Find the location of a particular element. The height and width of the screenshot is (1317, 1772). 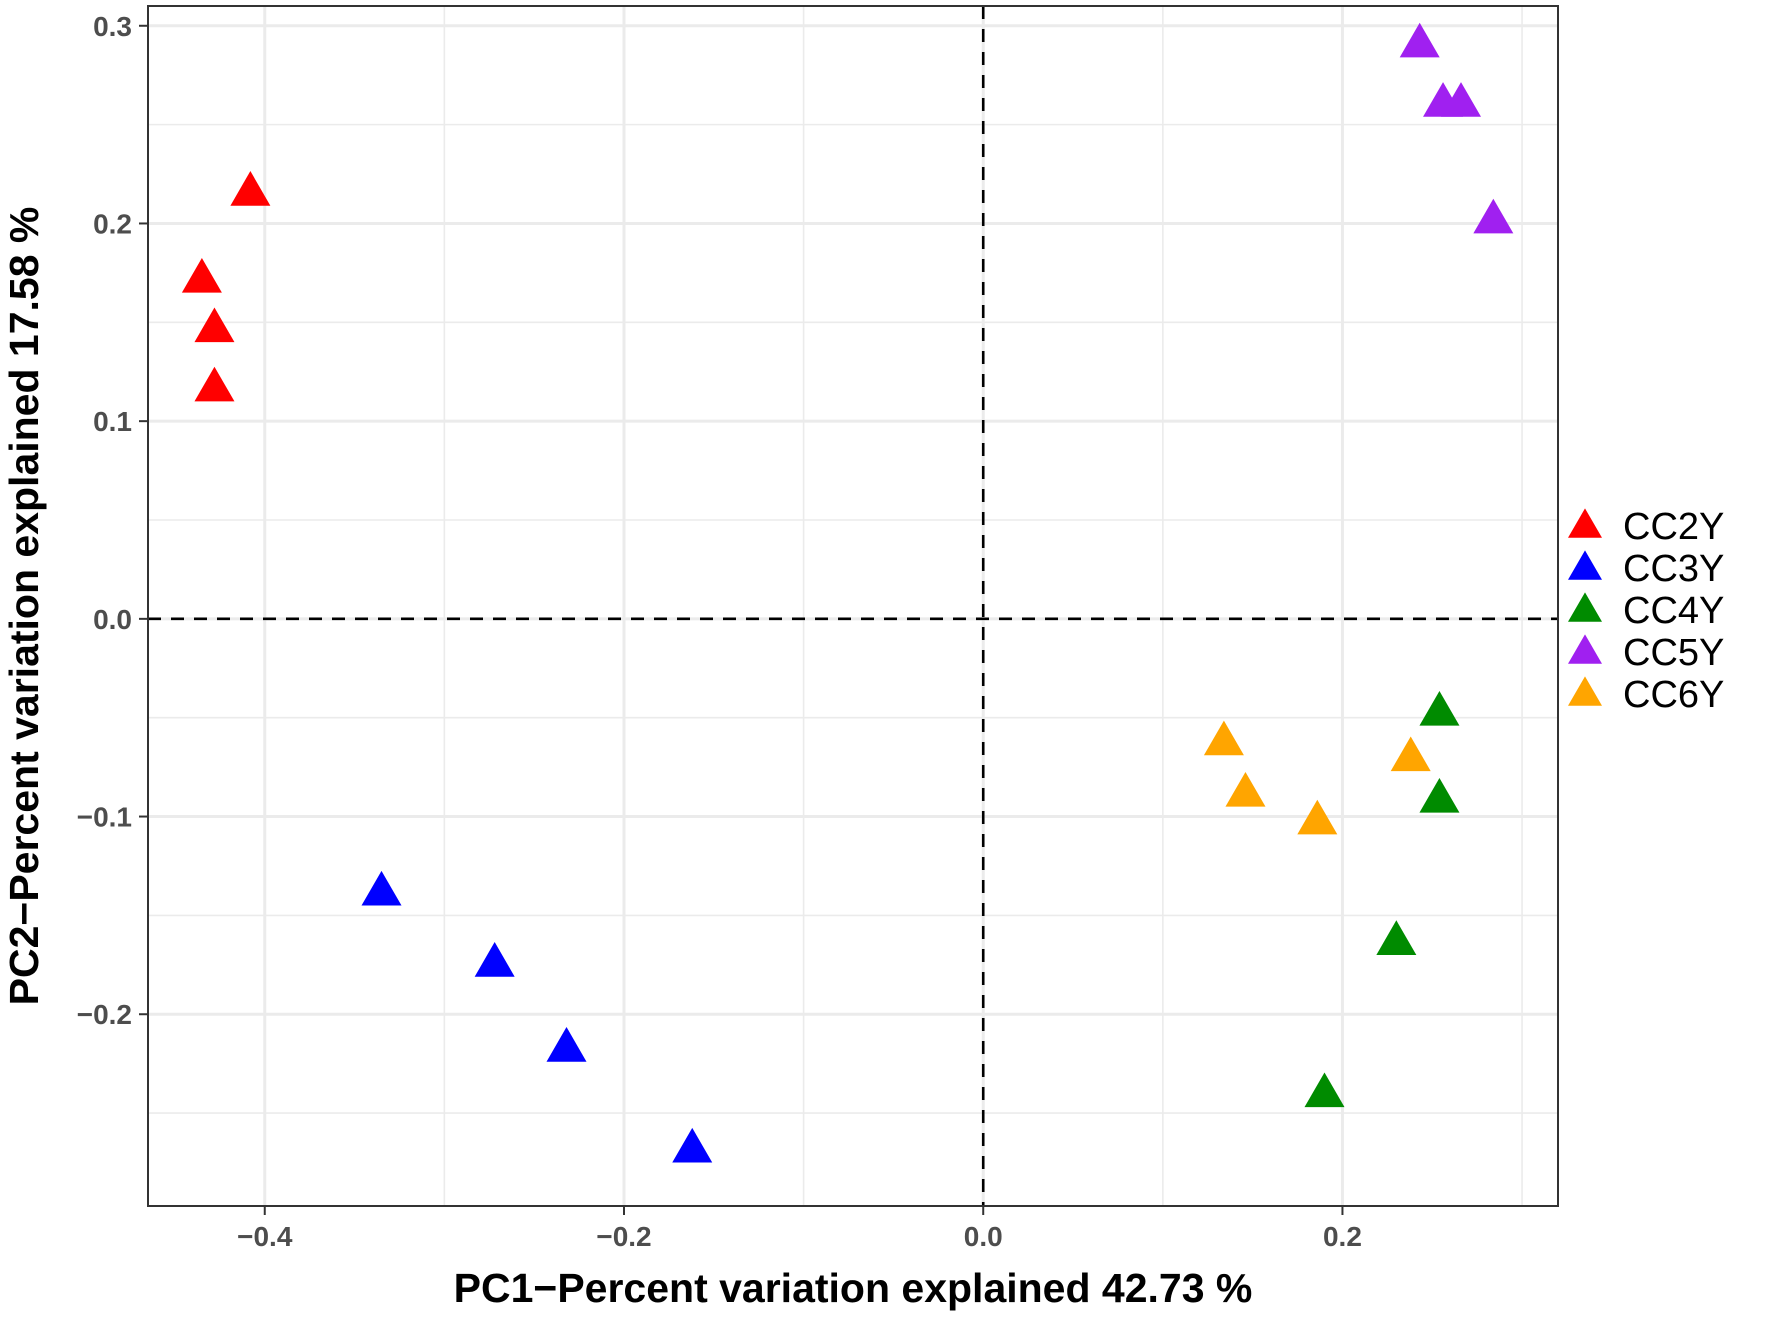

legend-key-cc2y is located at coordinates (1585, 523).